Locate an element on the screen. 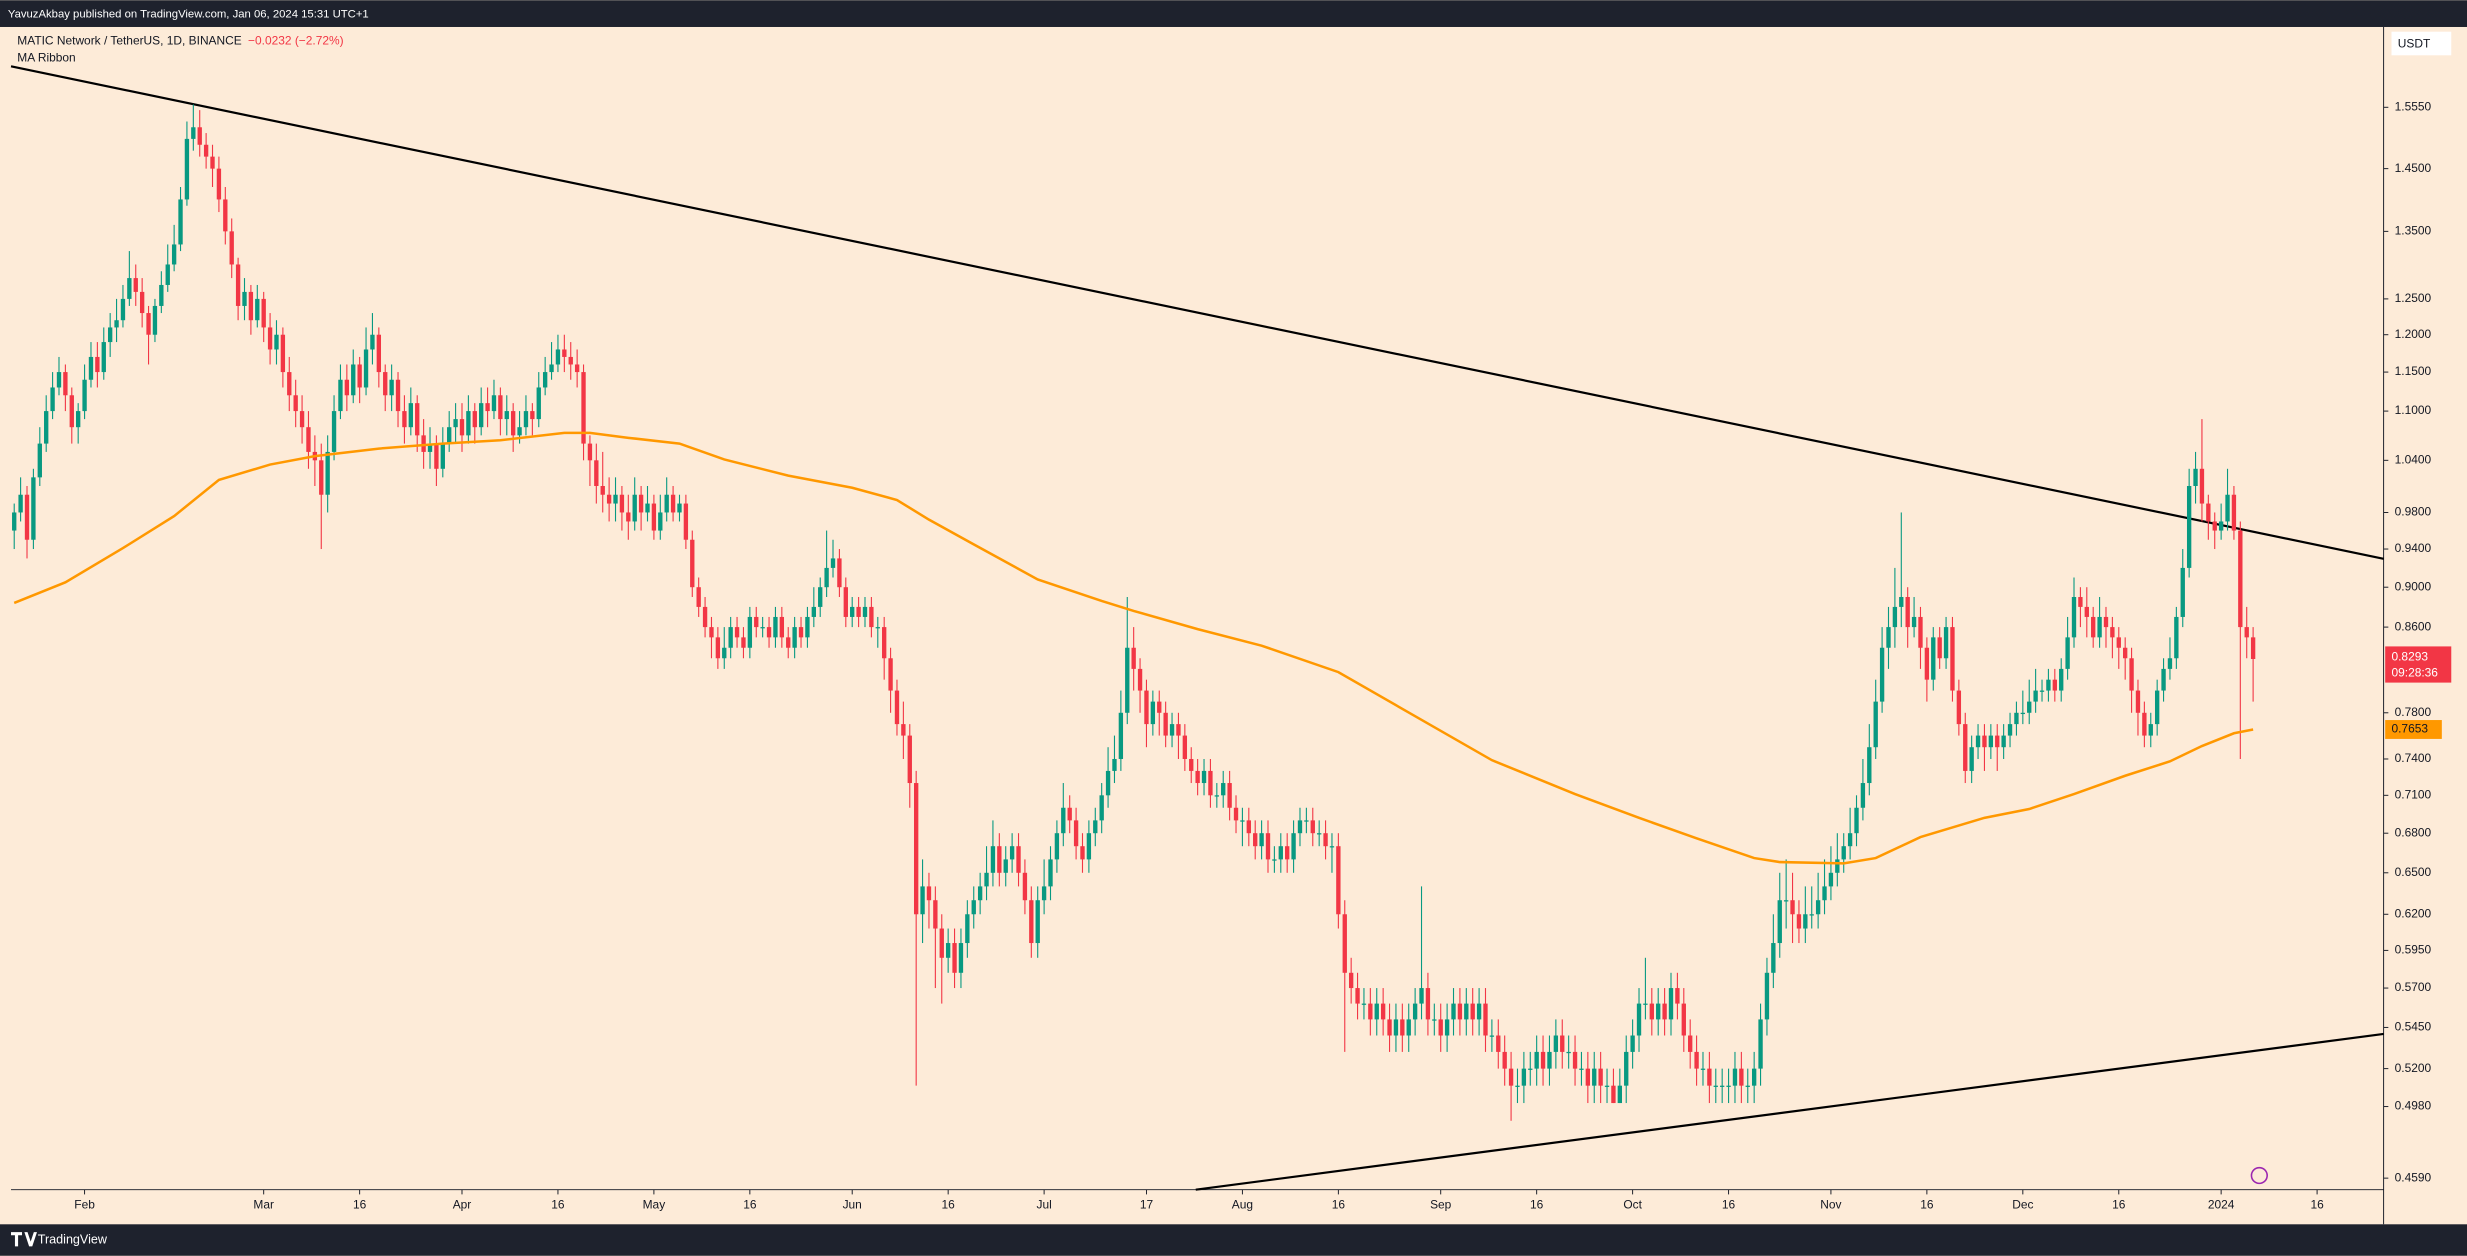 This screenshot has height=1256, width=2467. currency-box is located at coordinates (2421, 43).